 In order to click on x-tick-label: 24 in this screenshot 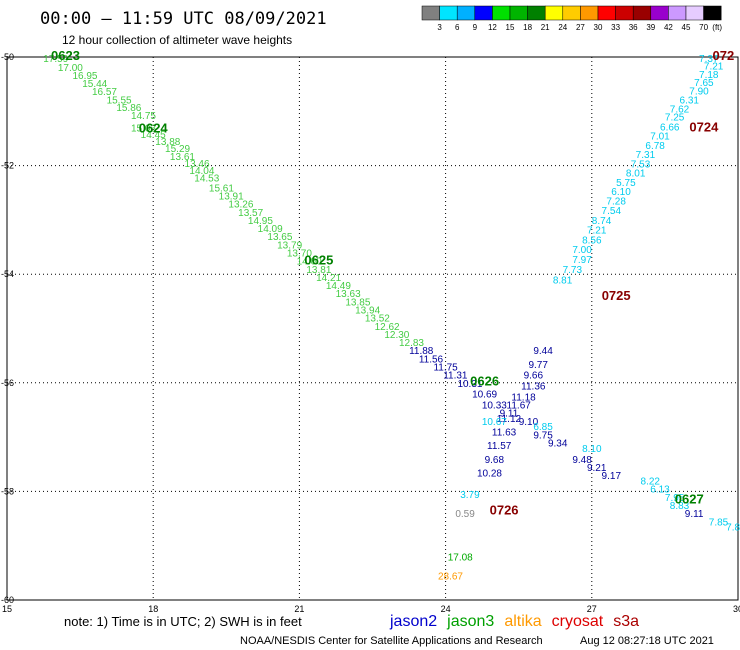, I will do `click(446, 609)`.